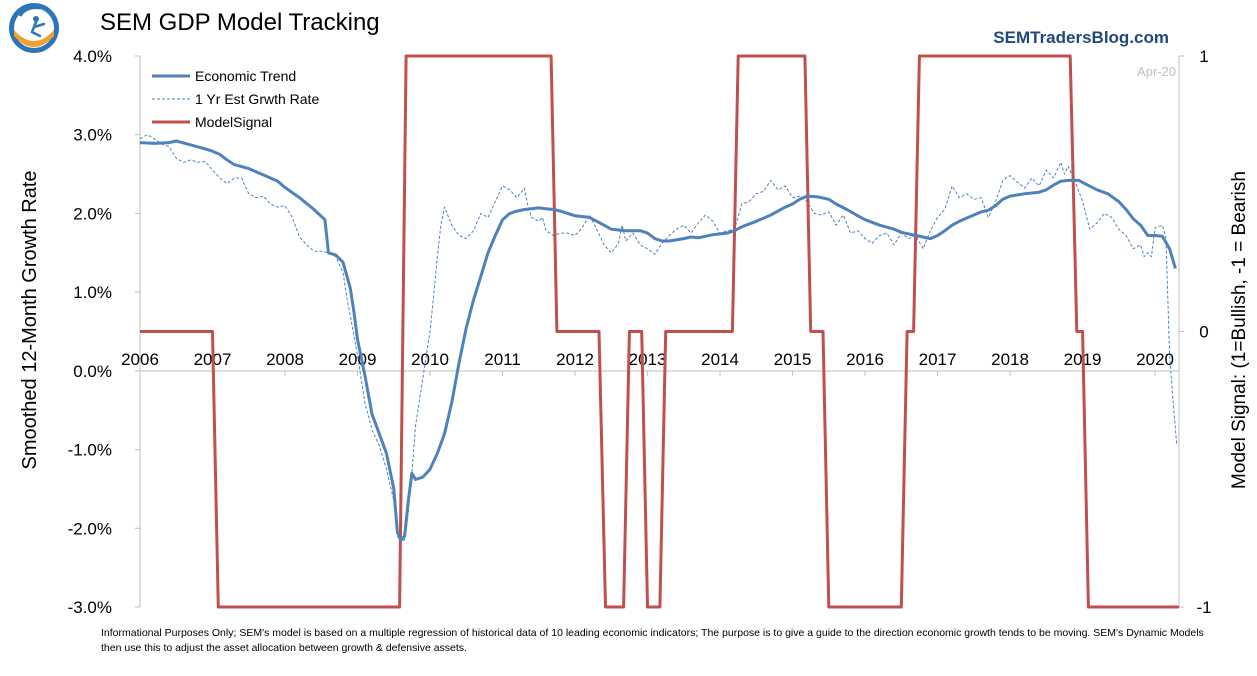 This screenshot has width=1257, height=676. I want to click on x-tick-label: 2020, so click(1155, 359).